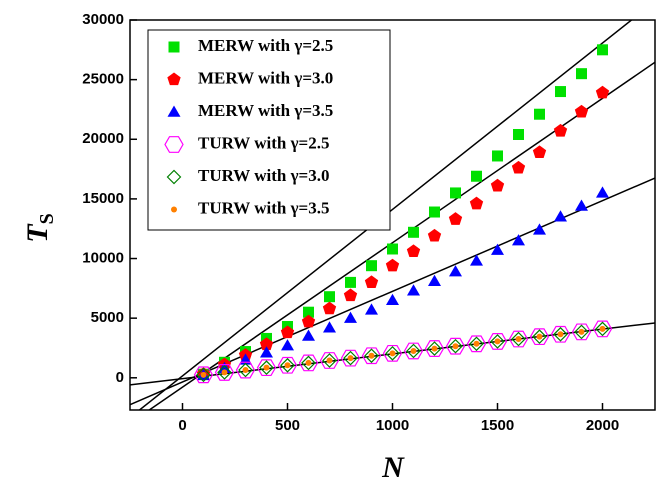 Image resolution: width=659 pixels, height=488 pixels. What do you see at coordinates (47, 218) in the screenshot?
I see `y-label-sub: S` at bounding box center [47, 218].